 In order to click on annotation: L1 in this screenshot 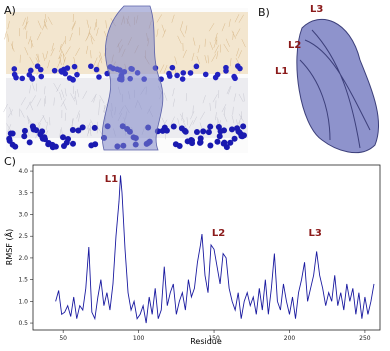, I will do `click(111, 179)`.